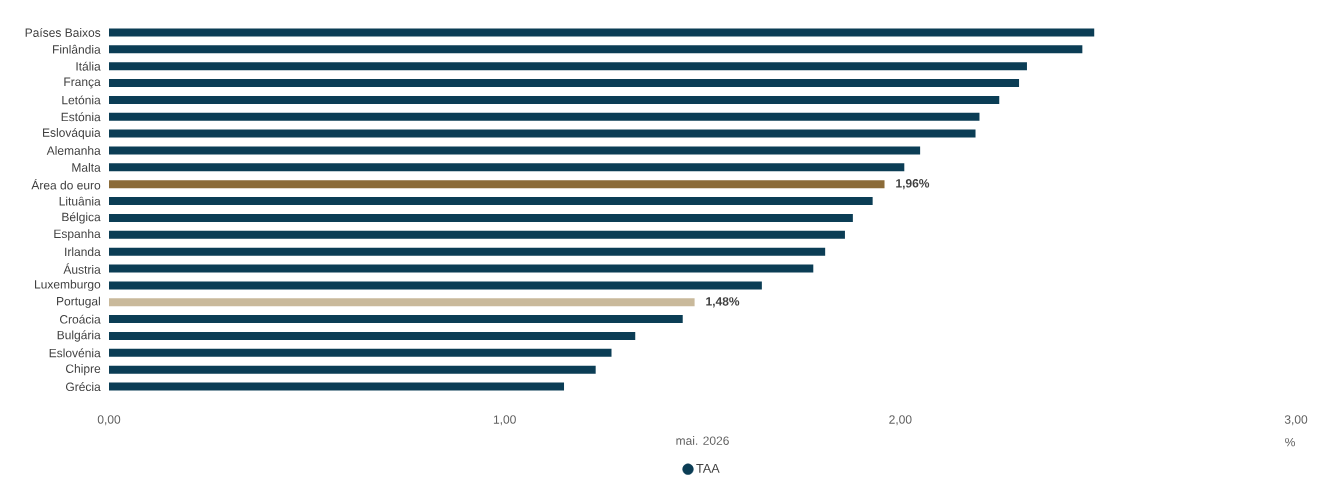  Describe the element at coordinates (723, 302) in the screenshot. I see `data-label: 1,48%` at that location.